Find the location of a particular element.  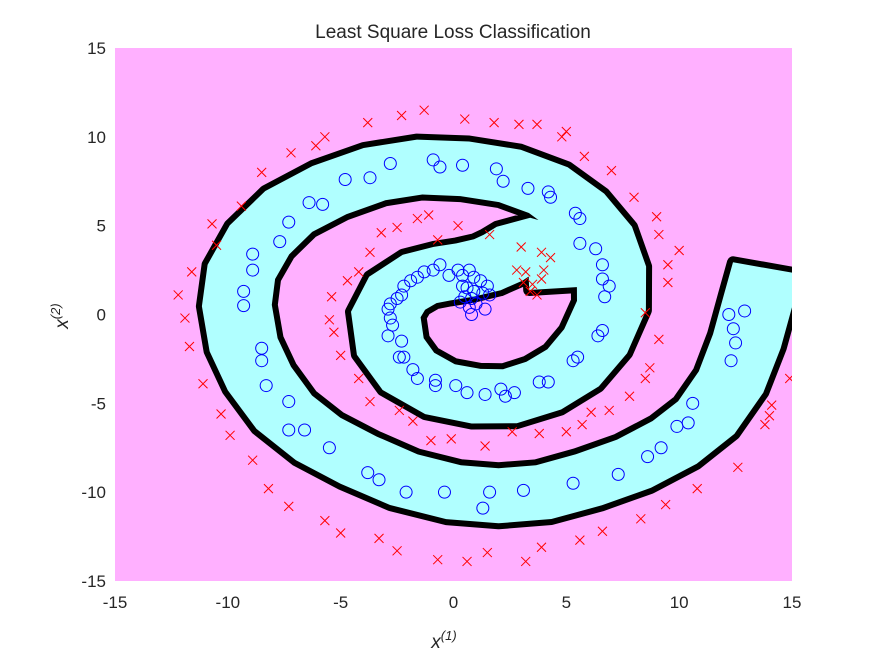

y-tick-label: -10 is located at coordinates (93, 492).